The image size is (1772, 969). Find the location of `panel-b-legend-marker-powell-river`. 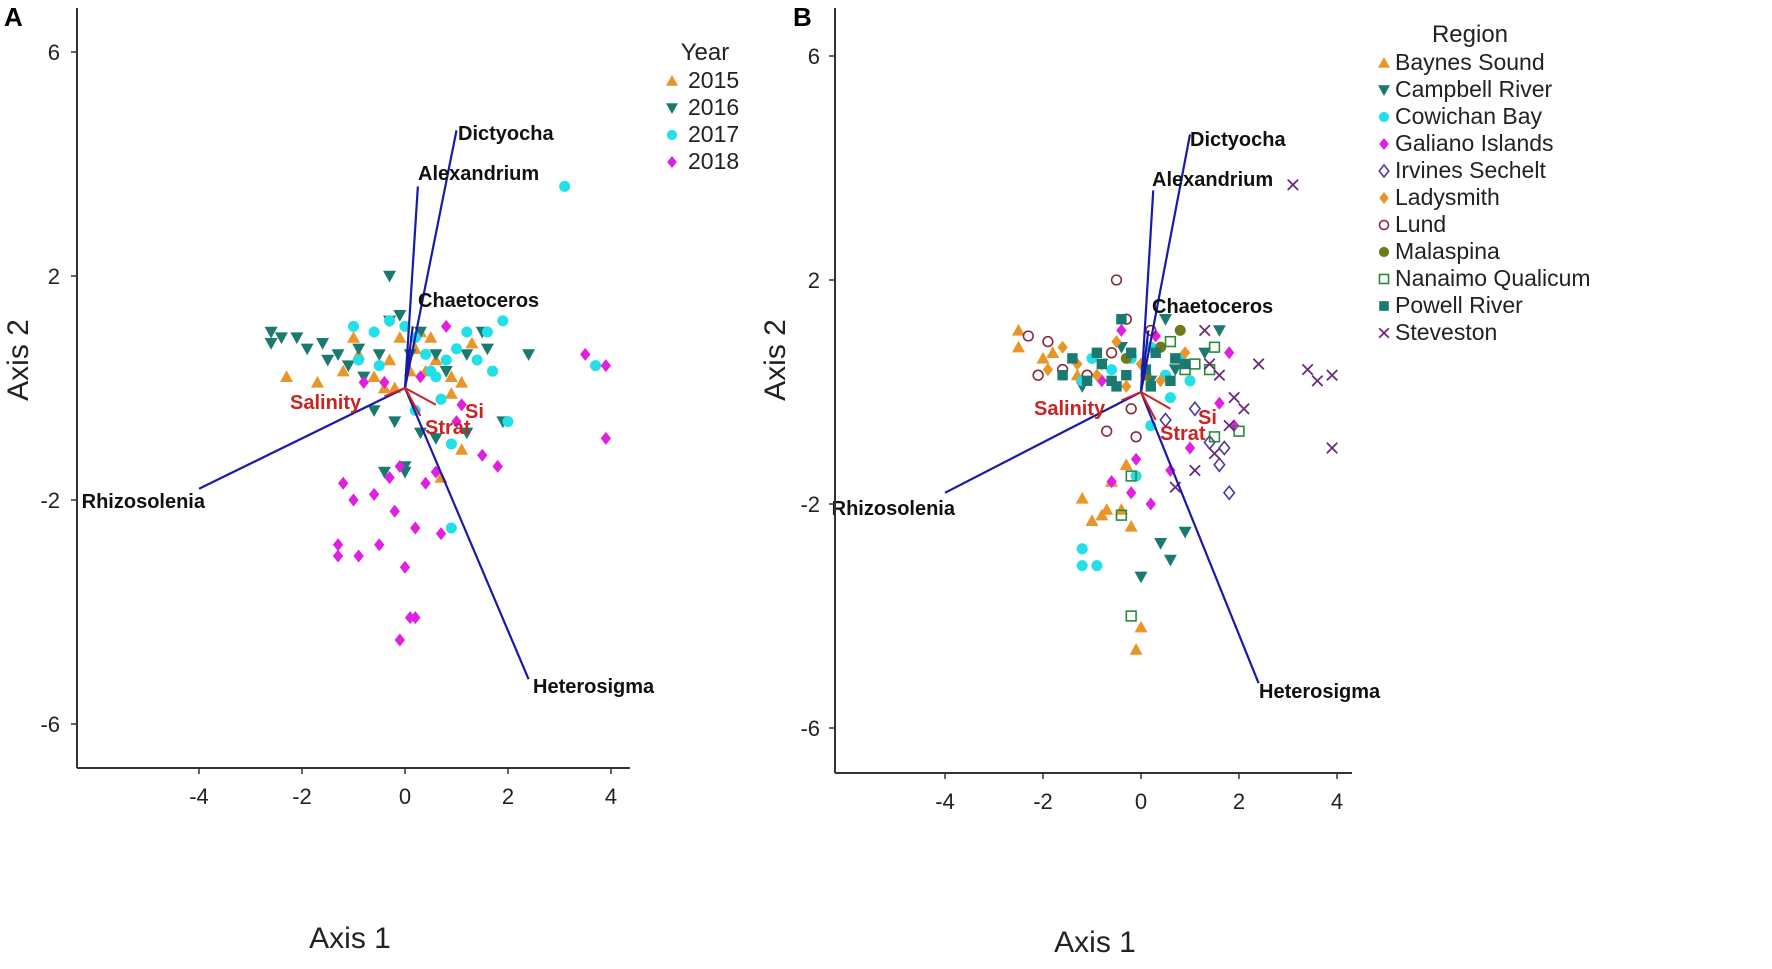

panel-b-legend-marker-powell-river is located at coordinates (1384, 306).